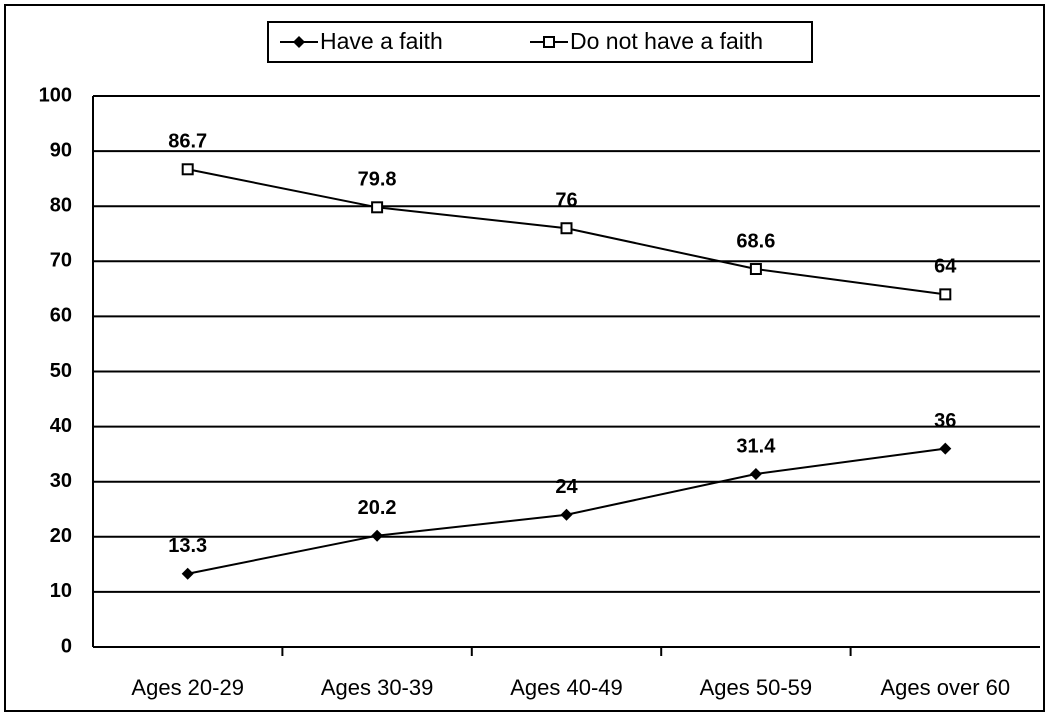 The width and height of the screenshot is (1050, 716). Describe the element at coordinates (755, 241) in the screenshot. I see `data-label: 68.6` at that location.